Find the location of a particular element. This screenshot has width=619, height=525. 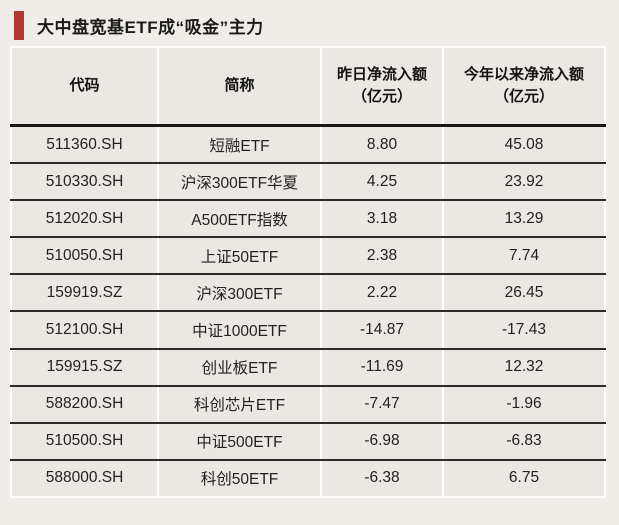

ytd-flow-cell: 6.75 is located at coordinates (524, 478).